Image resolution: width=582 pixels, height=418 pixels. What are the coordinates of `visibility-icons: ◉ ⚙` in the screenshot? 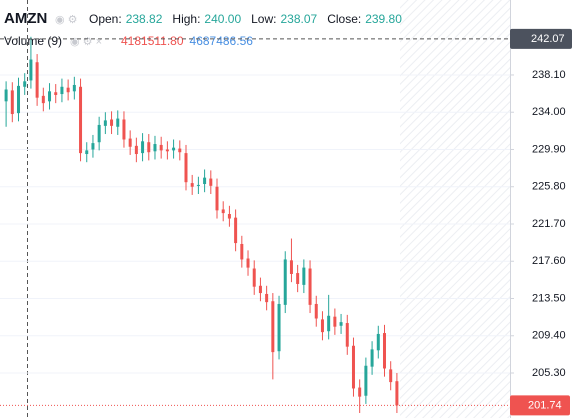 It's located at (66, 20).